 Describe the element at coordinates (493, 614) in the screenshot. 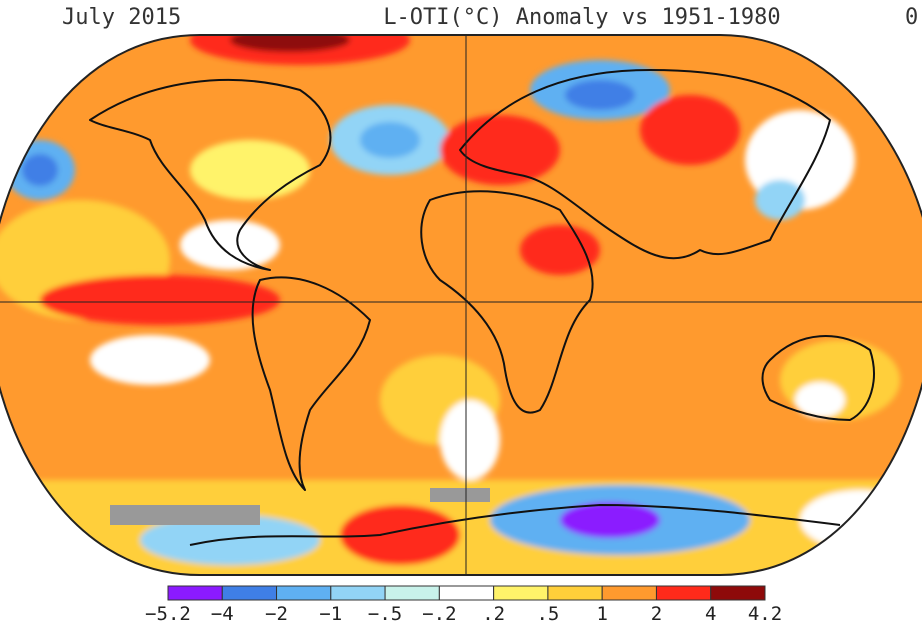

I see `colorbar-label: .2` at that location.